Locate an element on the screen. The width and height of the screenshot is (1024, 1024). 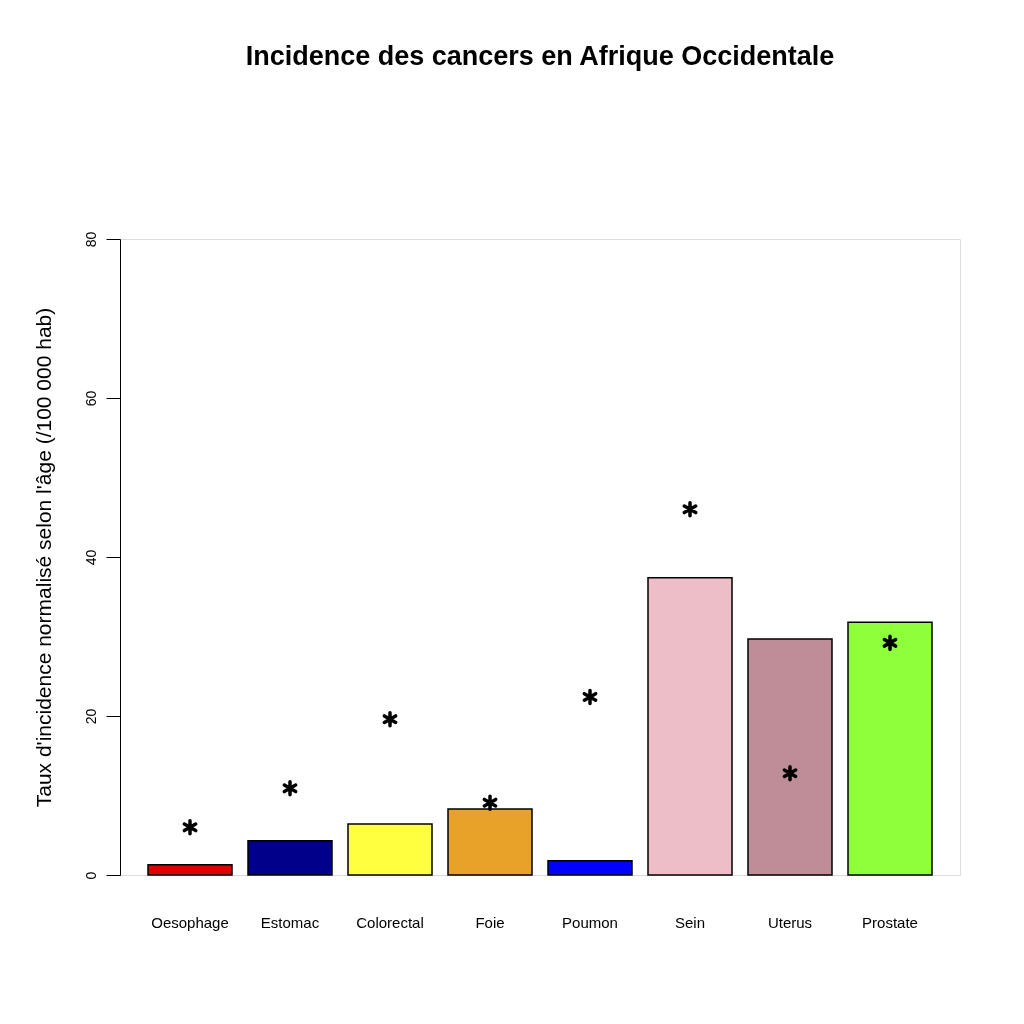
x-tick-label: Uterus is located at coordinates (790, 922).